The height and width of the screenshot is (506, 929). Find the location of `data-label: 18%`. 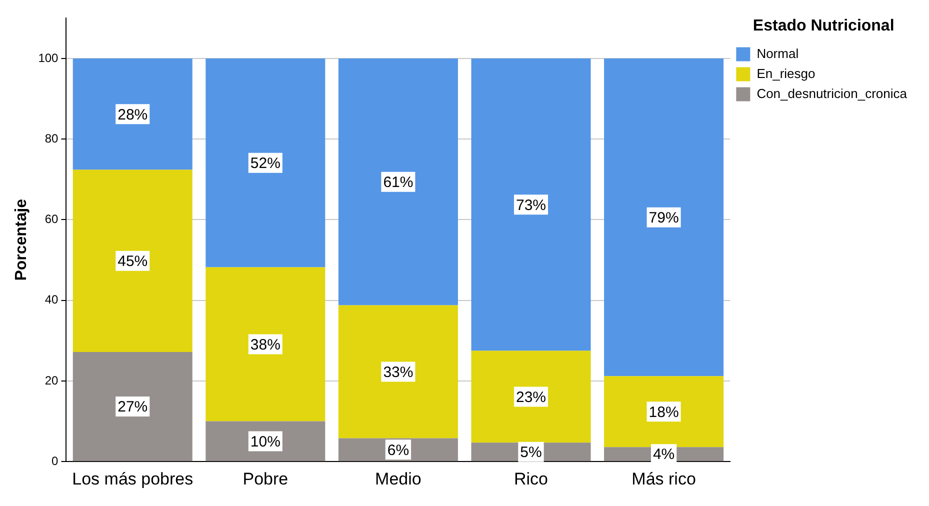

data-label: 18% is located at coordinates (663, 412).